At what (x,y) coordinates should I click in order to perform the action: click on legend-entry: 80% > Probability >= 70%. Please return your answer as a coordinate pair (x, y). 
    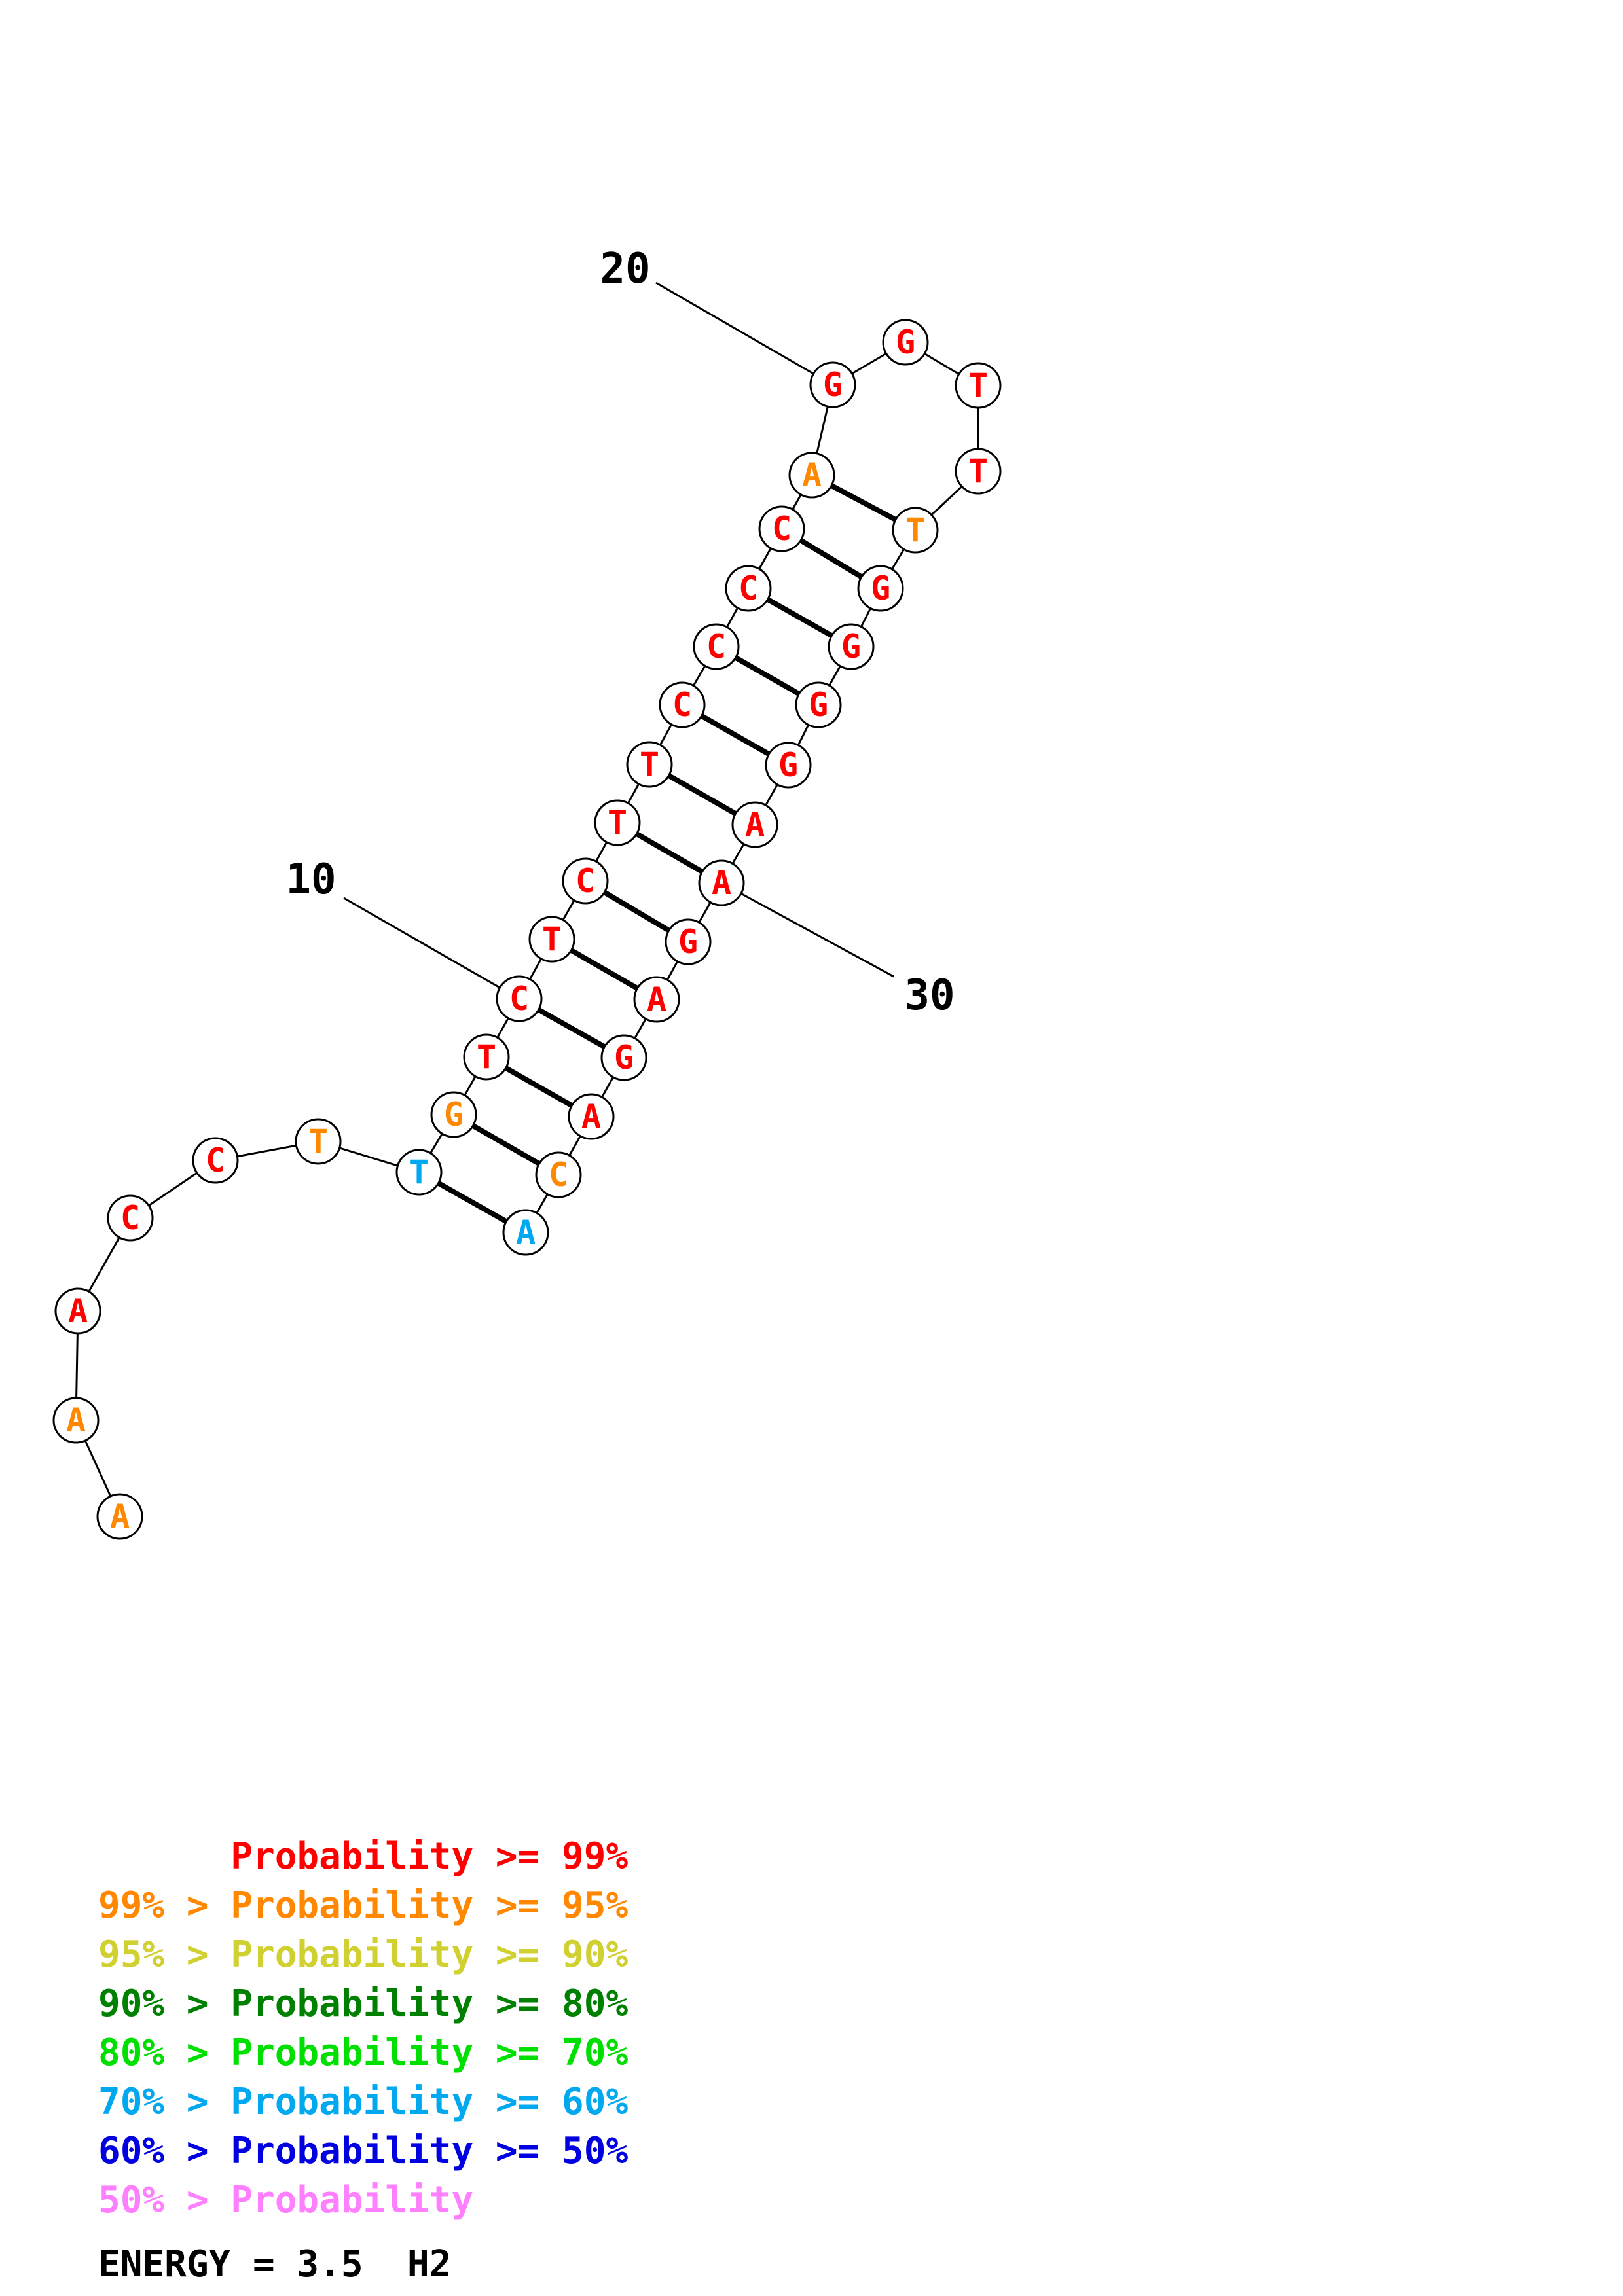
    Looking at the image, I should click on (363, 2053).